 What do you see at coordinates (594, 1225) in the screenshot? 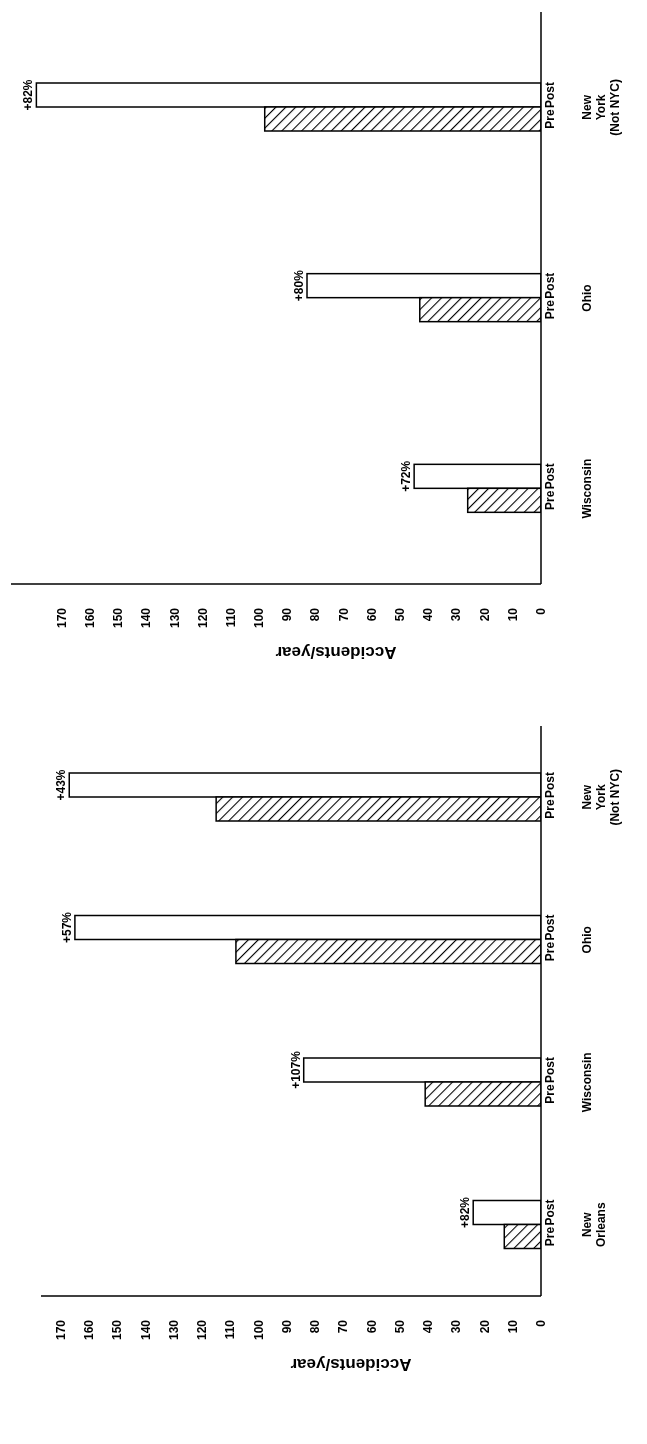
I see `y-tick-label: New Orleans` at bounding box center [594, 1225].